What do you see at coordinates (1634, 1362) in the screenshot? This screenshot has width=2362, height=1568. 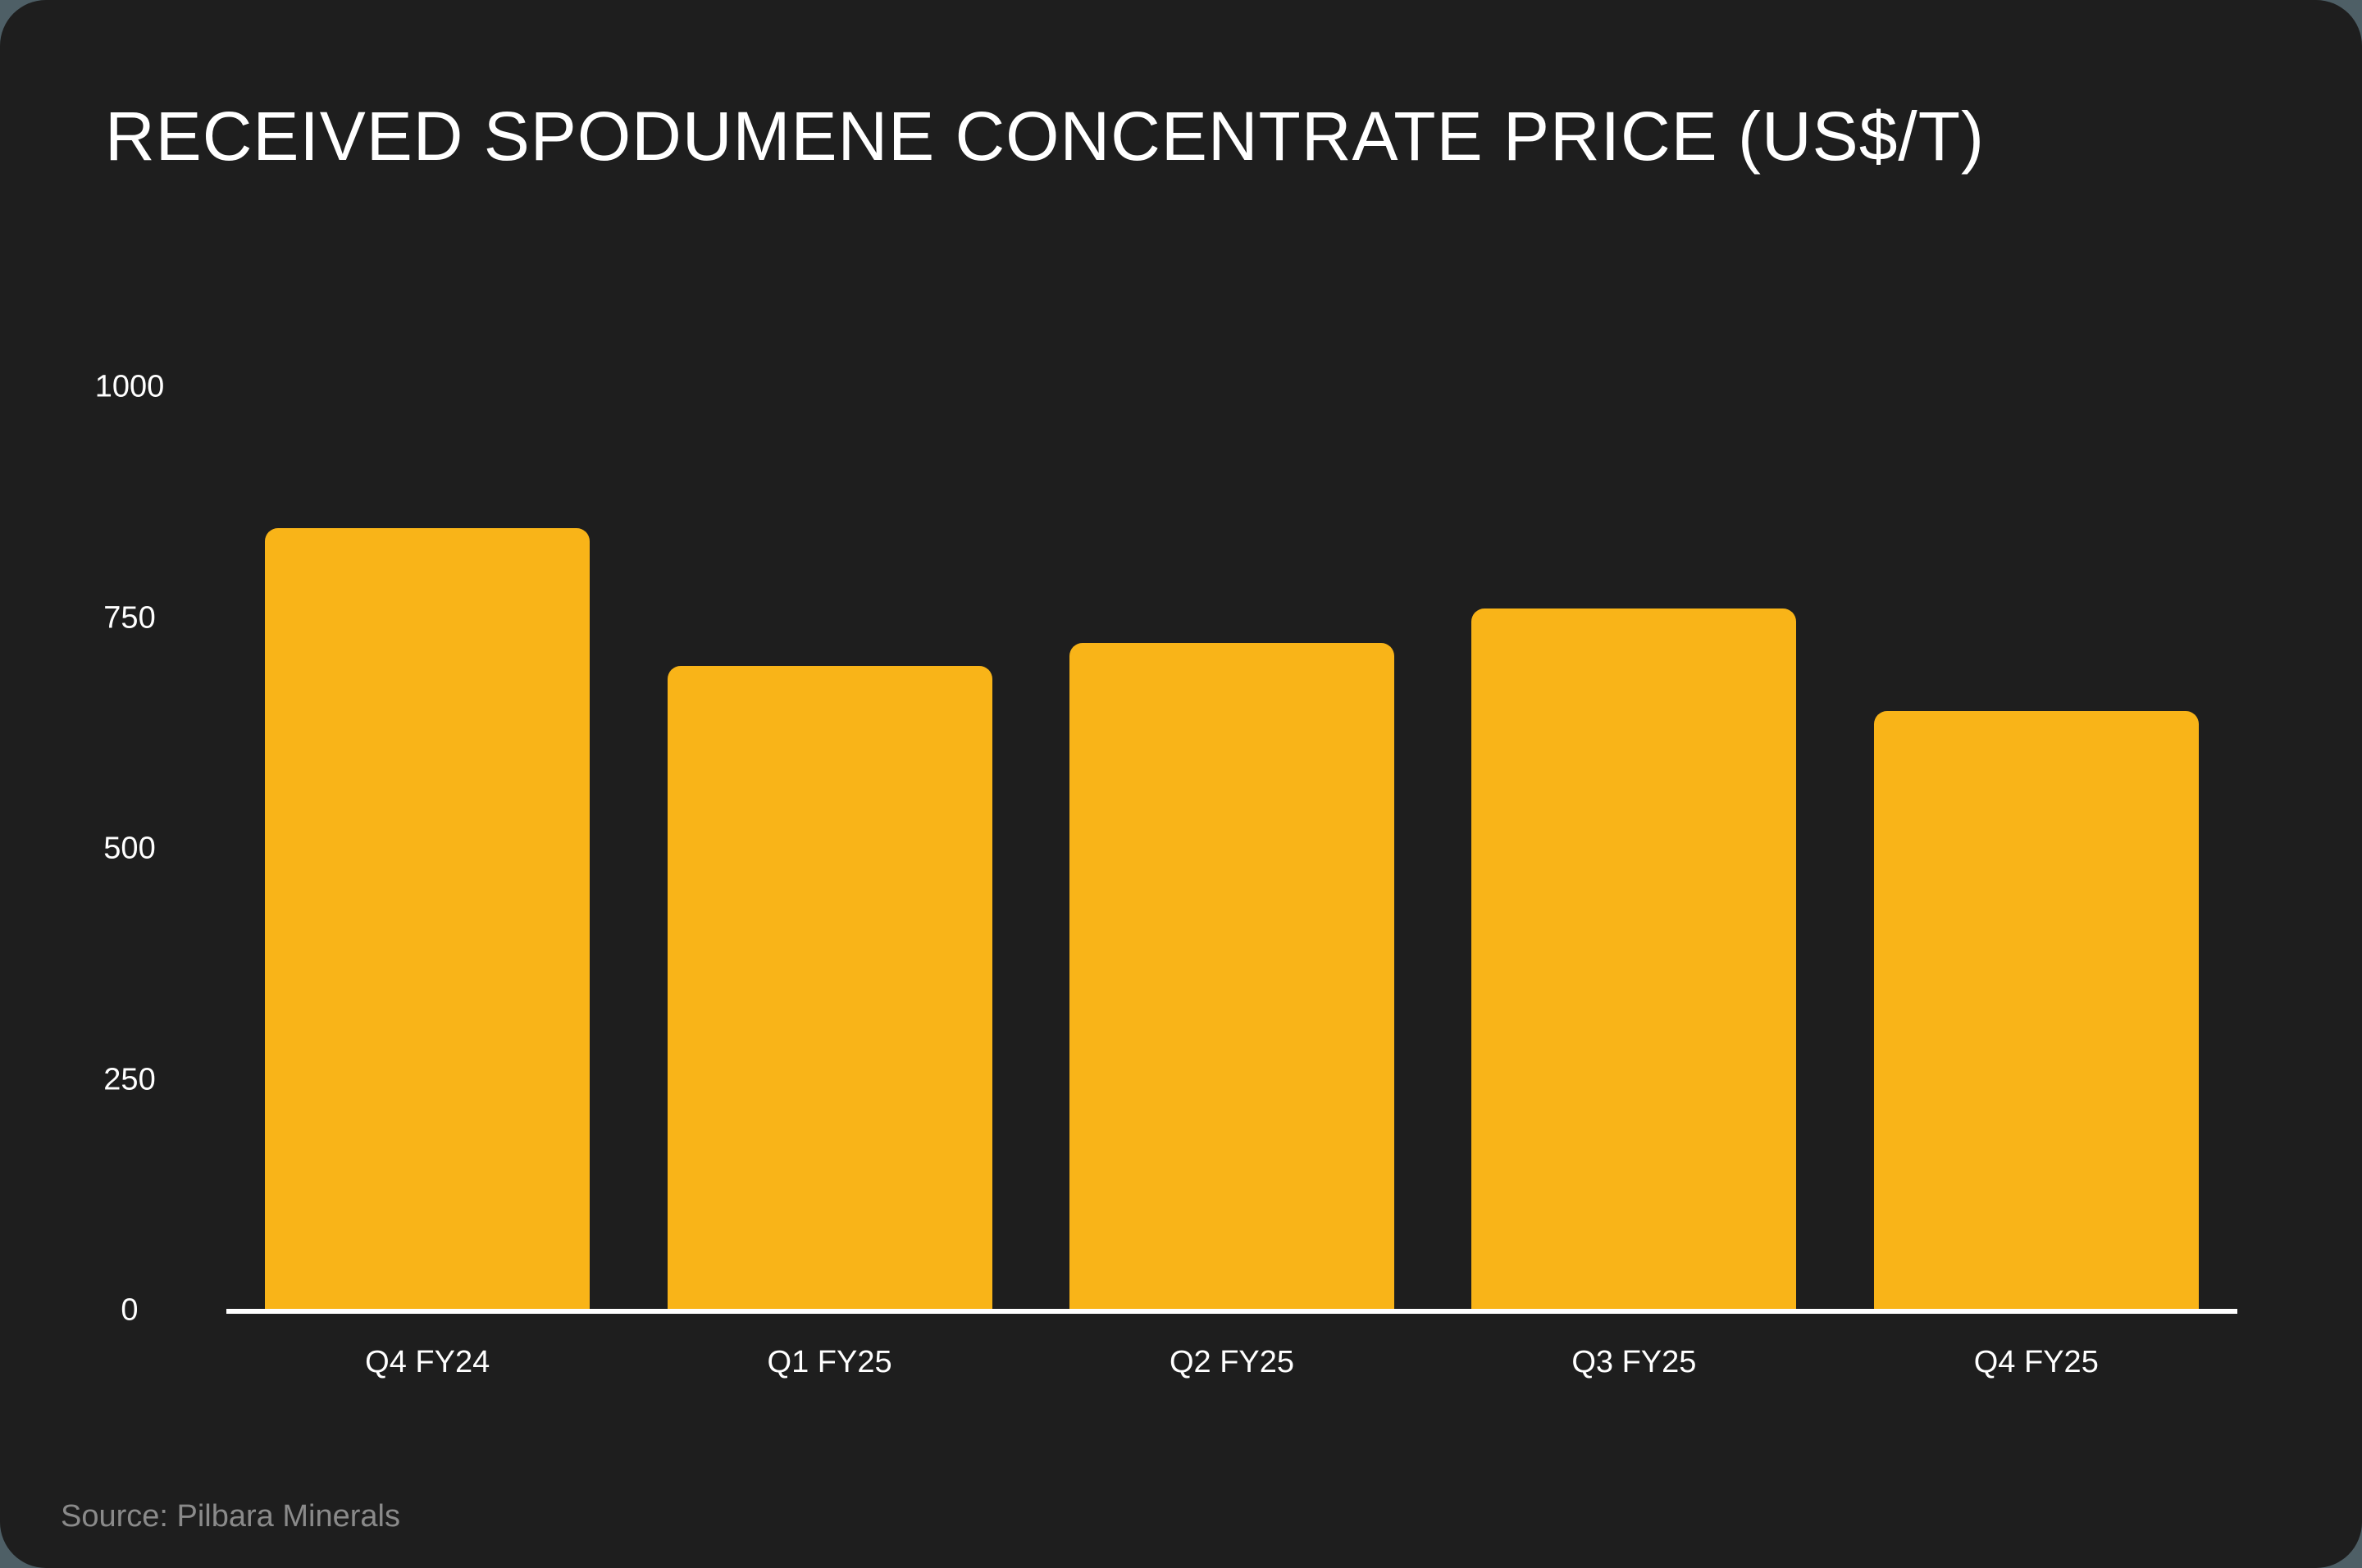 I see `x-tick-label: Q3 FY25` at bounding box center [1634, 1362].